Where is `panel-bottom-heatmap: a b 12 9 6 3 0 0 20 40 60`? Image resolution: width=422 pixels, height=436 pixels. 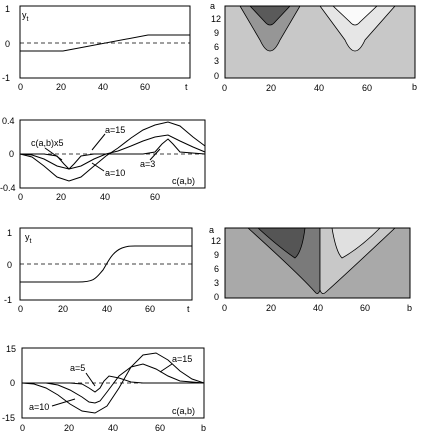
panel-bottom-heatmap: a b 12 9 6 3 0 0 20 40 60 is located at coordinates (310, 269).